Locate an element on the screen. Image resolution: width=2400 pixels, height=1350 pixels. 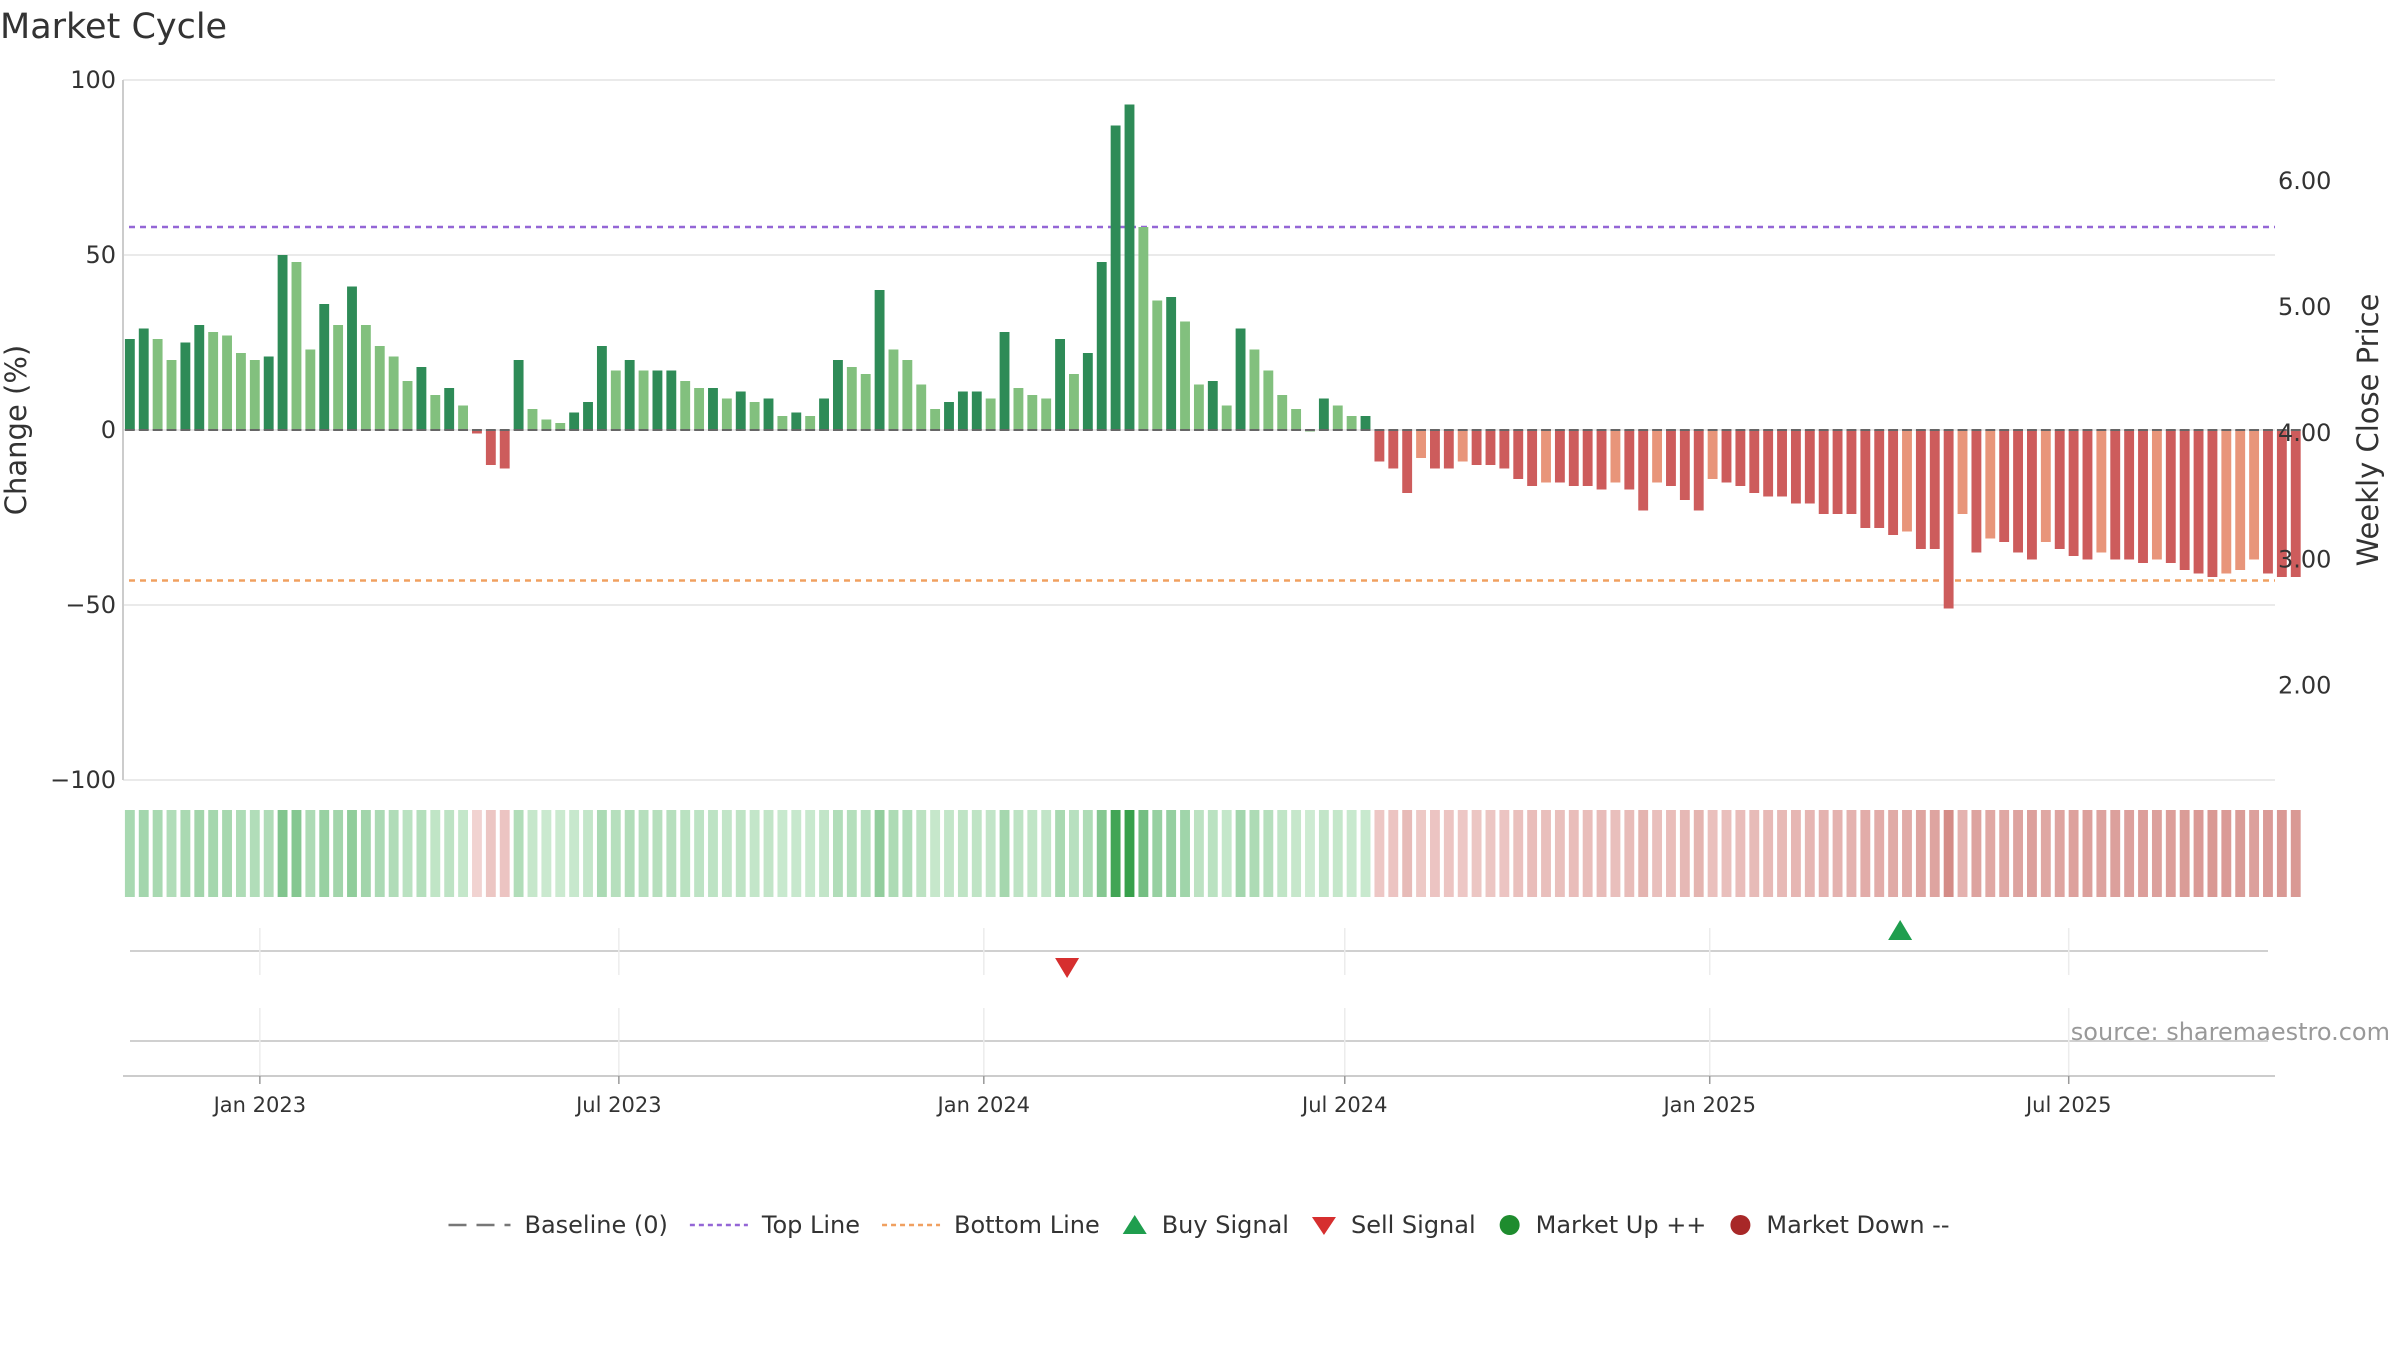
source-note: source: sharemaestro.com is located at coordinates (2230, 1032).